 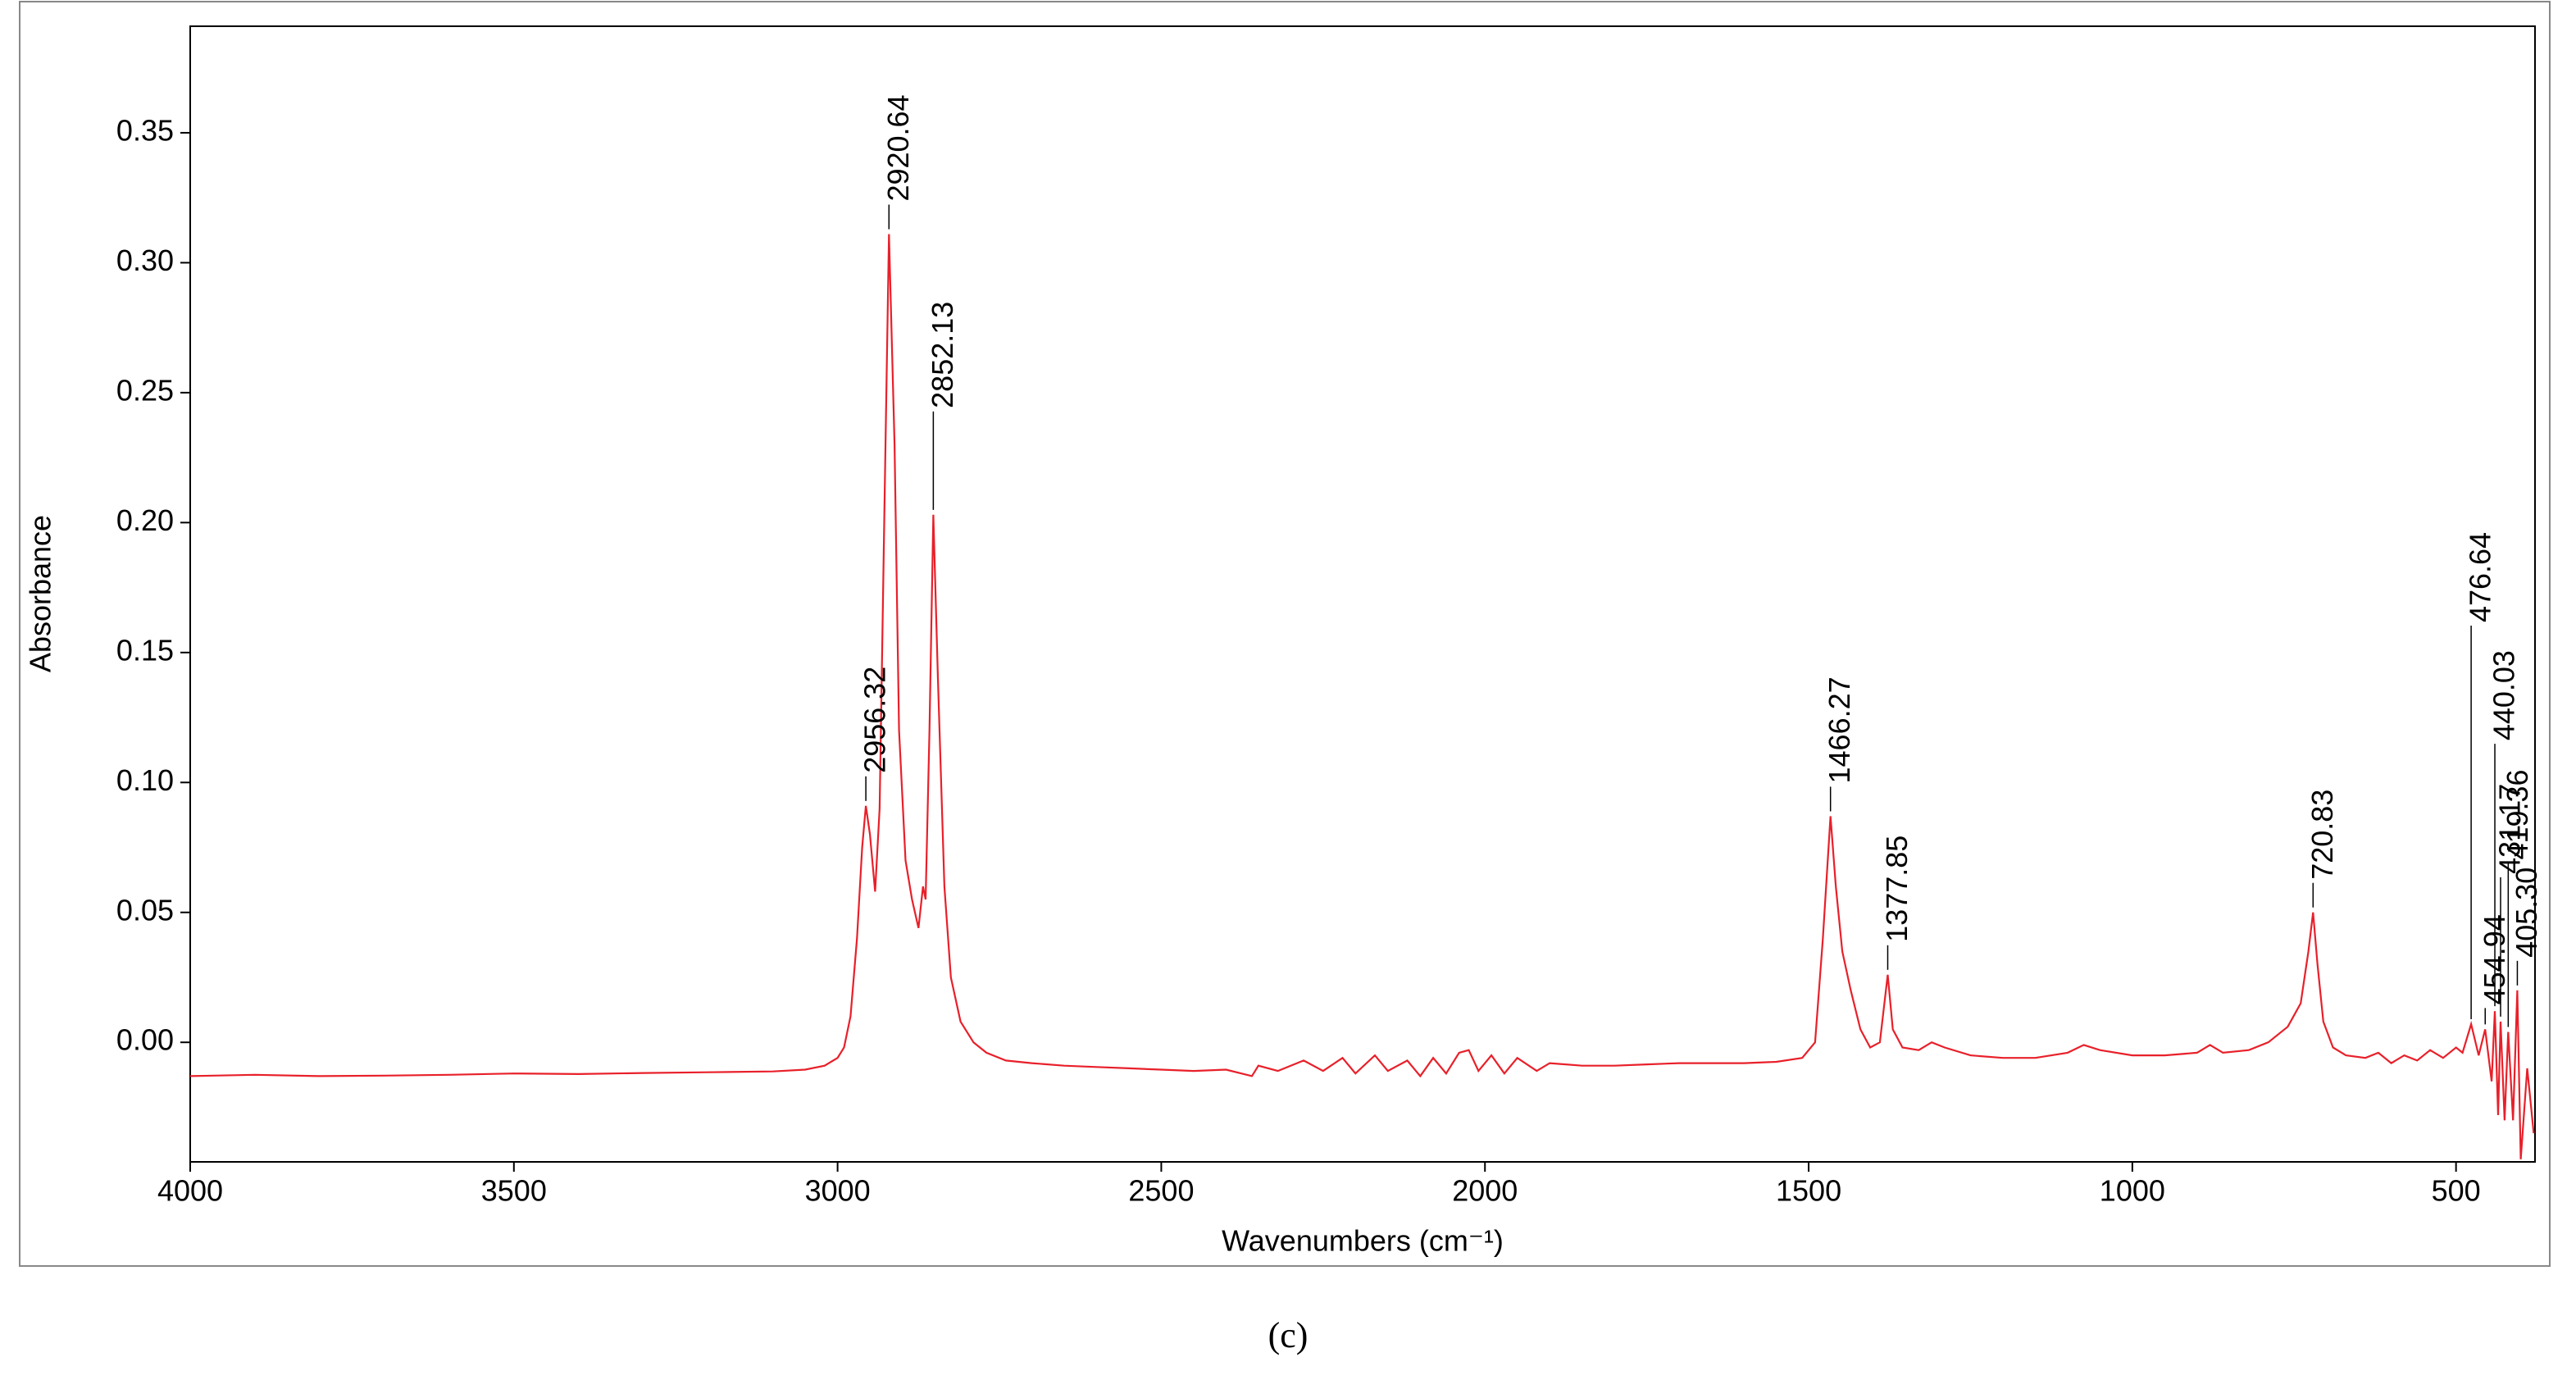 I want to click on y-tick-label: 0.00, so click(x=145, y=1040).